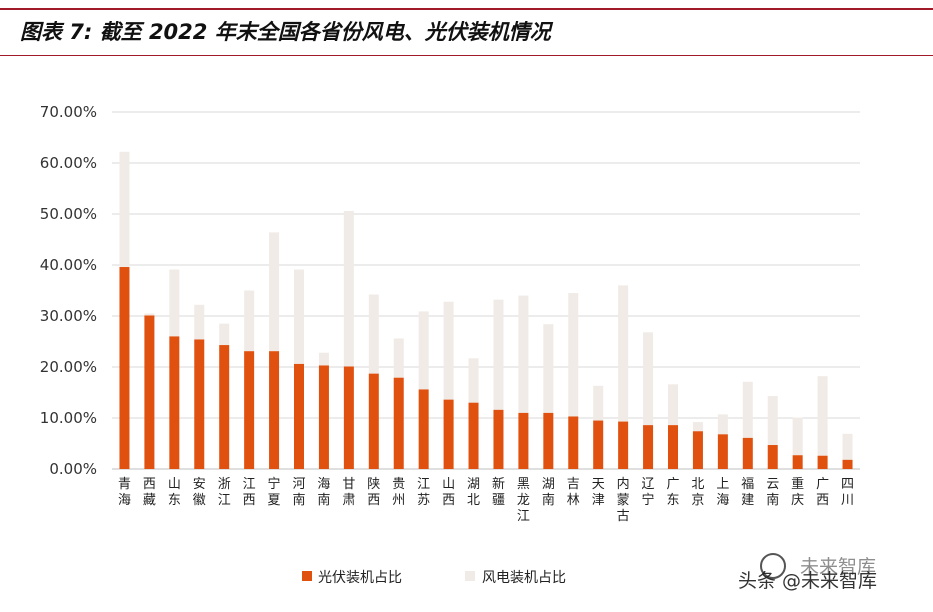 This screenshot has height=612, width=933. Describe the element at coordinates (470, 576) in the screenshot. I see `legend-swatch-wind` at that location.